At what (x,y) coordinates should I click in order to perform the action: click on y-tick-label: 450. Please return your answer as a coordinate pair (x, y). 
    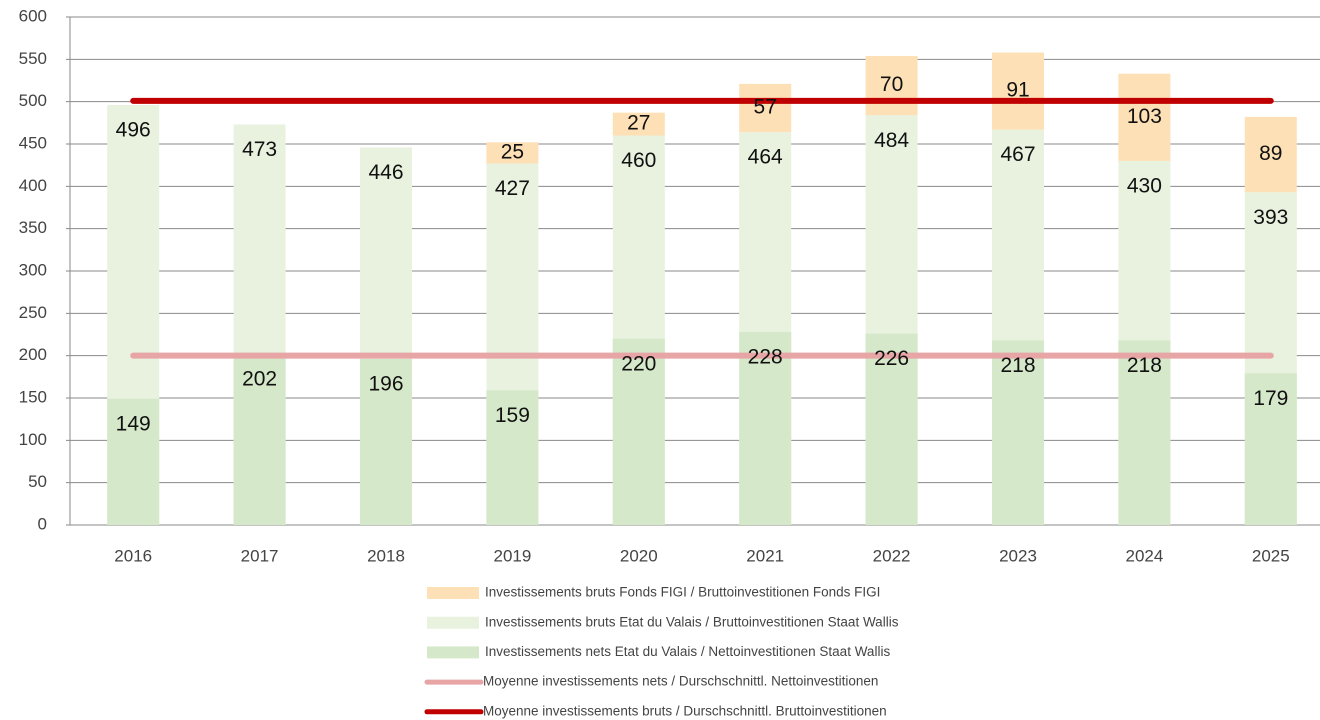
    Looking at the image, I should click on (33, 142).